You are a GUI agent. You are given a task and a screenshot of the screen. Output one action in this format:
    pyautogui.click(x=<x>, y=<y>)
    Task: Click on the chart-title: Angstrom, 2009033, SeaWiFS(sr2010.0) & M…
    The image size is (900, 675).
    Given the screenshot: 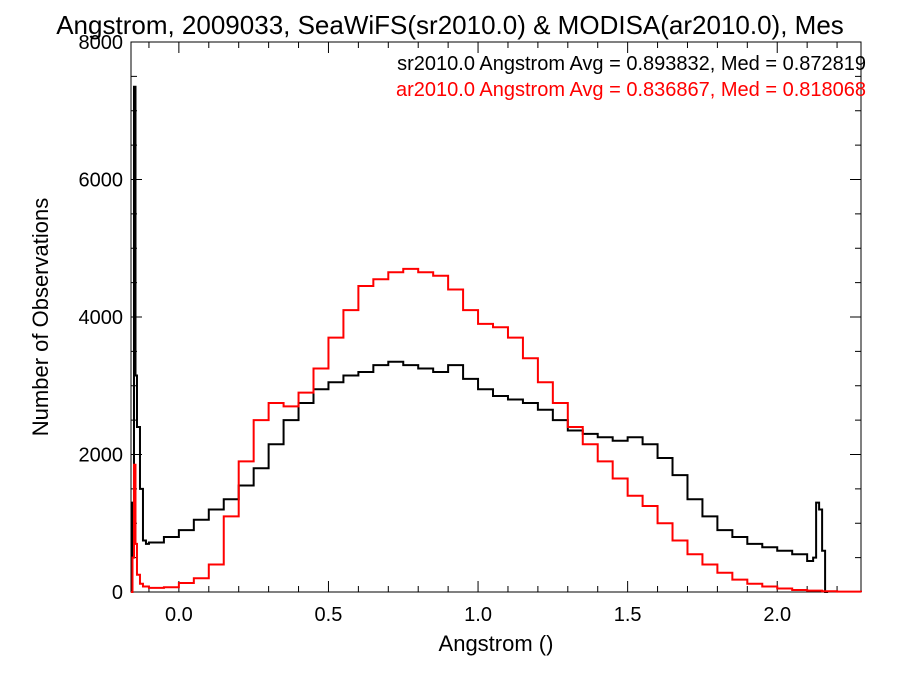 What is the action you would take?
    pyautogui.click(x=450, y=25)
    